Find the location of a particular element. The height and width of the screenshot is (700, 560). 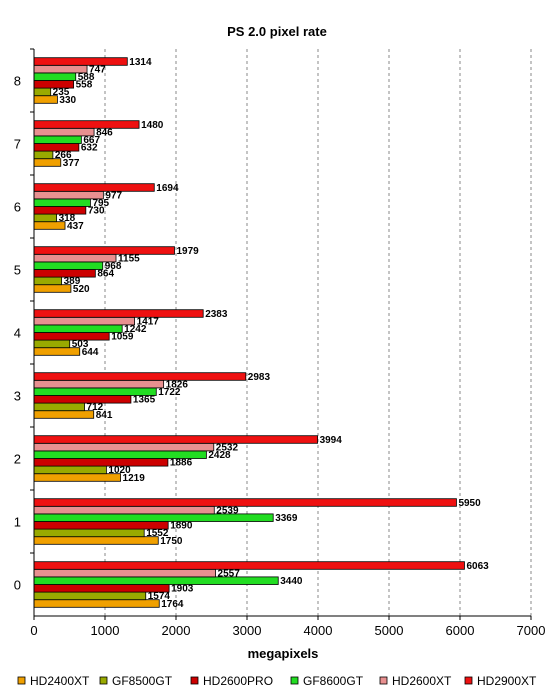

data-label: 1826 is located at coordinates (177, 384).